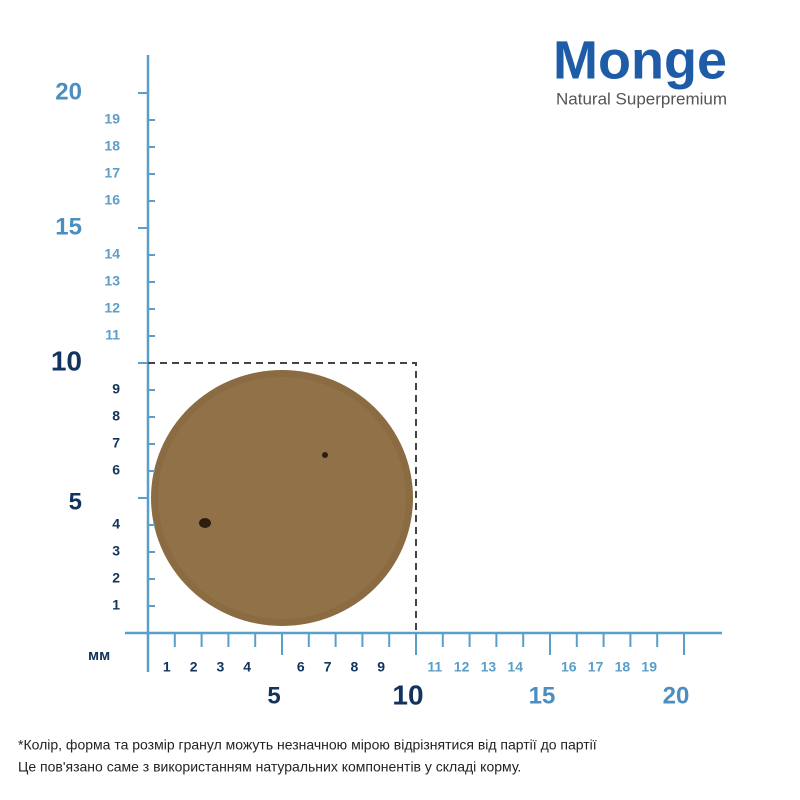 Image resolution: width=800 pixels, height=800 pixels. Describe the element at coordinates (247, 667) in the screenshot. I see `x-label: 4` at that location.